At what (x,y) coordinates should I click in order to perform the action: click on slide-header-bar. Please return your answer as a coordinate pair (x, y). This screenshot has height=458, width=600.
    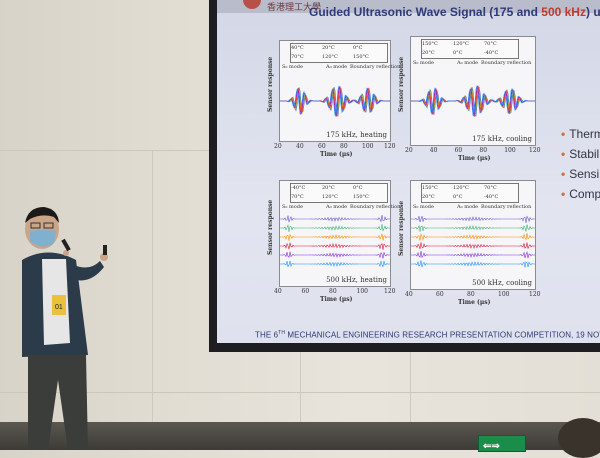
    Looking at the image, I should click on (408, 6).